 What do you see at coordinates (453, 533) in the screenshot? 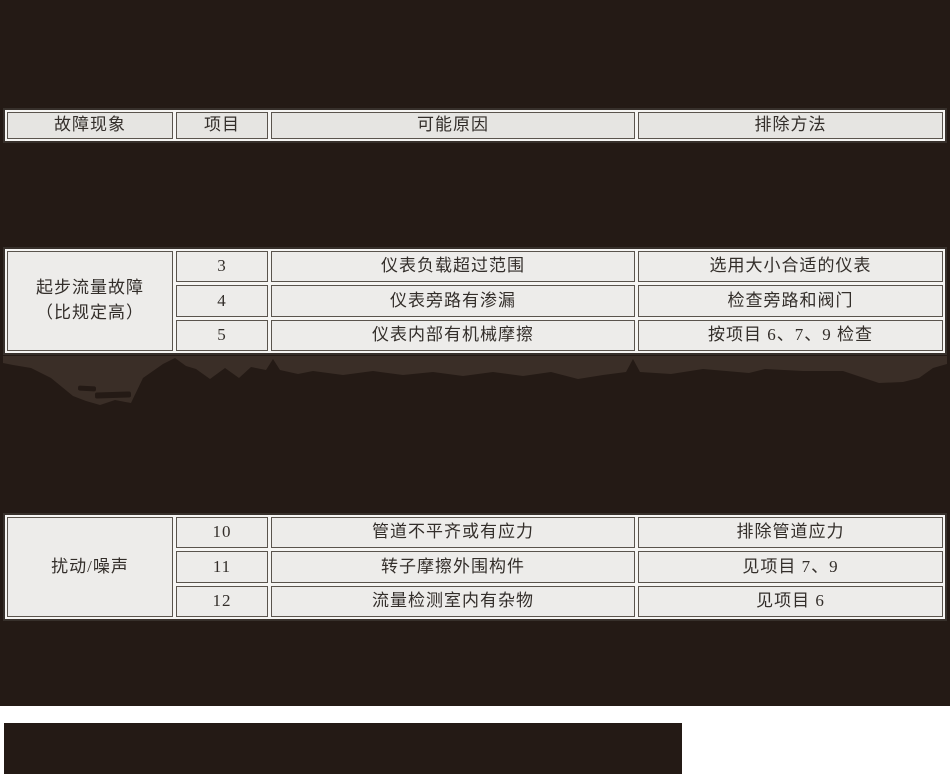
I see `cause-cell: 管道不平齐或有应力` at bounding box center [453, 533].